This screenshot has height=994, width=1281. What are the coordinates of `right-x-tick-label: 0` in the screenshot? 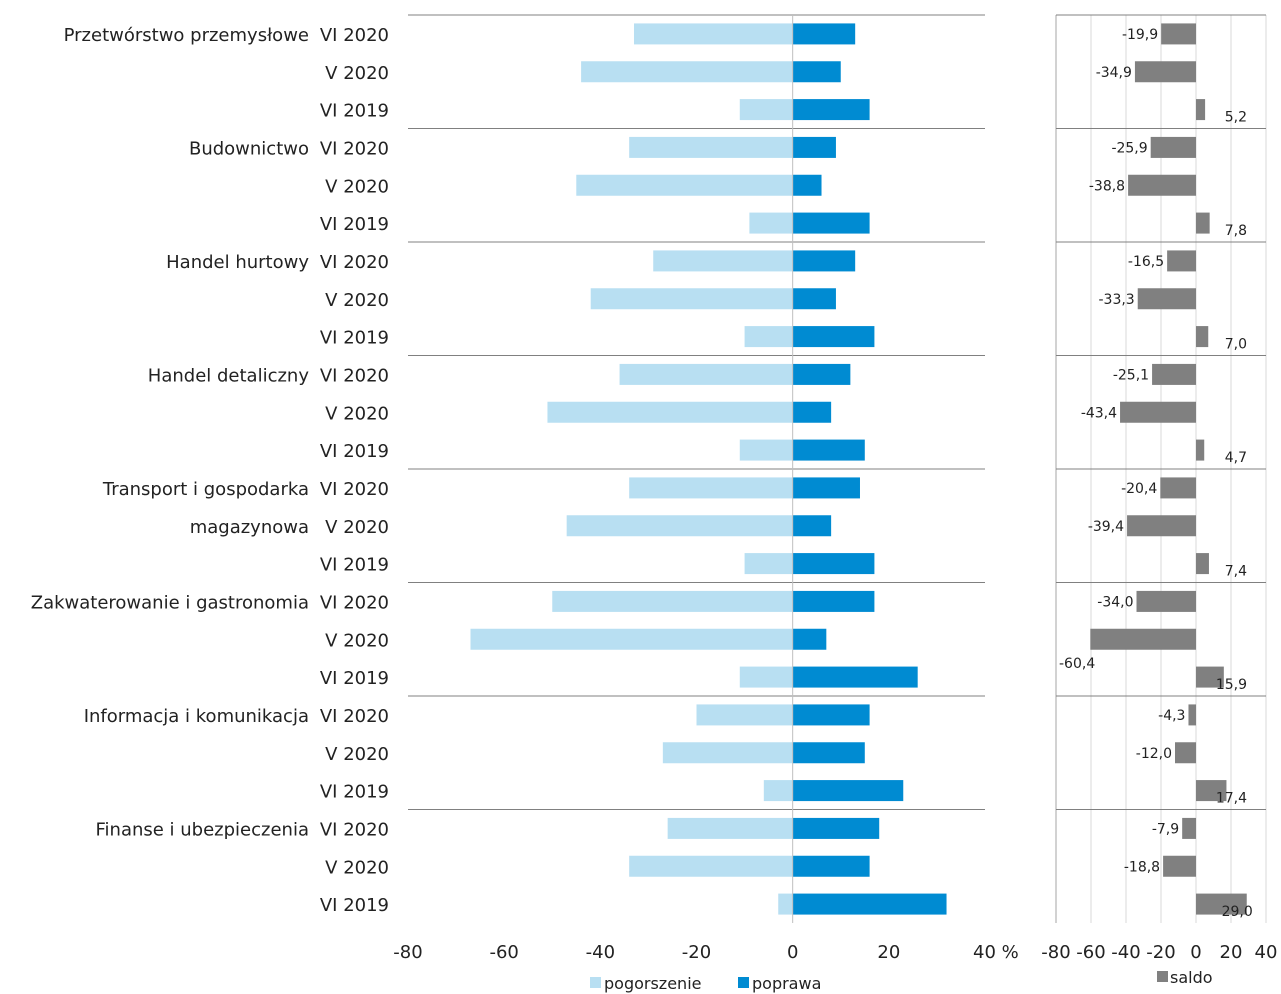 It's located at (1195, 952).